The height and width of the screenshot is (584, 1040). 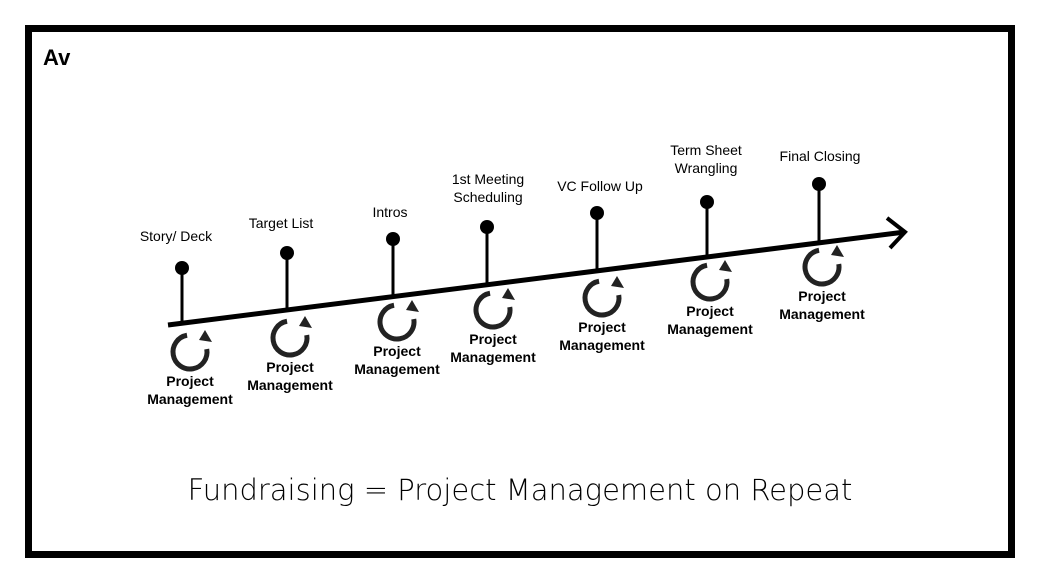 What do you see at coordinates (487, 197) in the screenshot?
I see `milestone-label: Scheduling` at bounding box center [487, 197].